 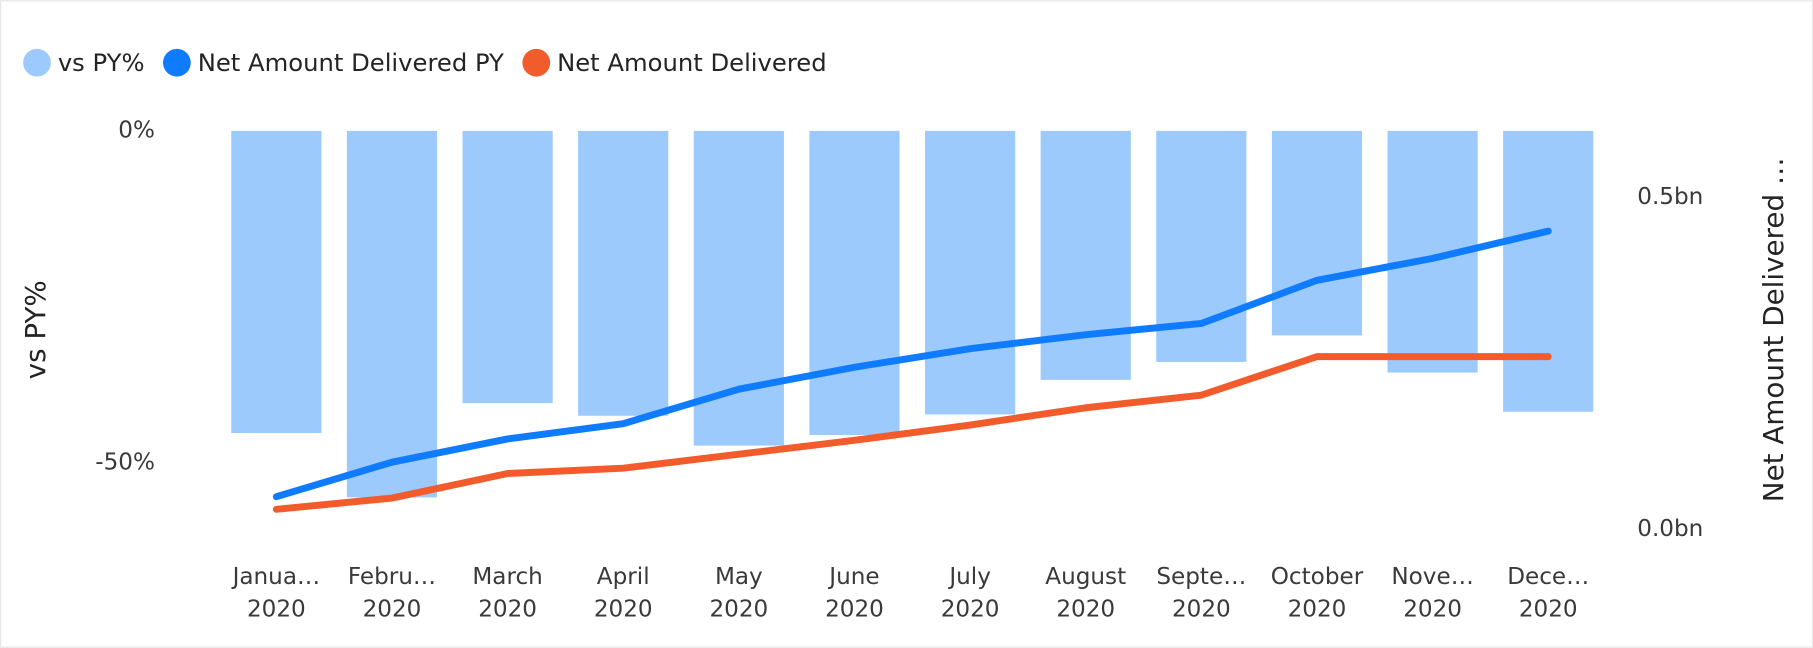 I want to click on x-tick-label: Dece… 2020, so click(x=1548, y=593).